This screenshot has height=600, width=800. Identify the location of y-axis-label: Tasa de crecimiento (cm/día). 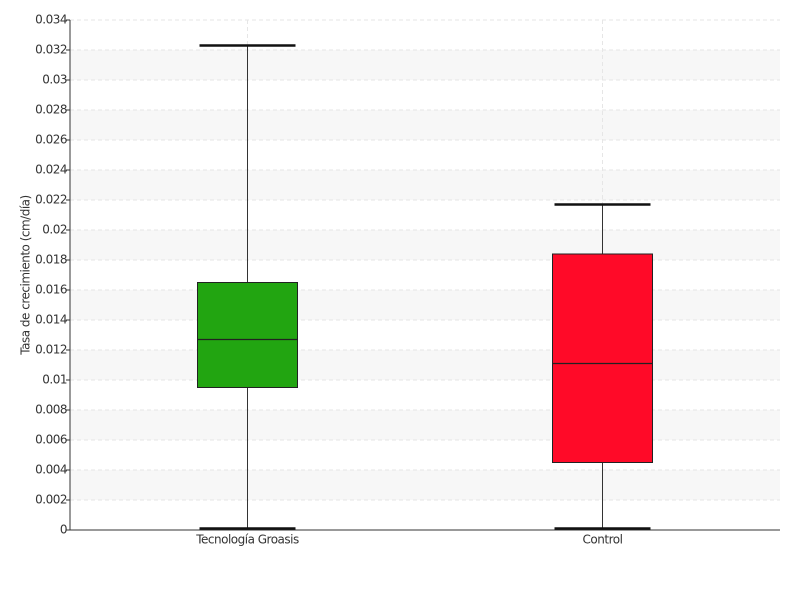
(26, 275).